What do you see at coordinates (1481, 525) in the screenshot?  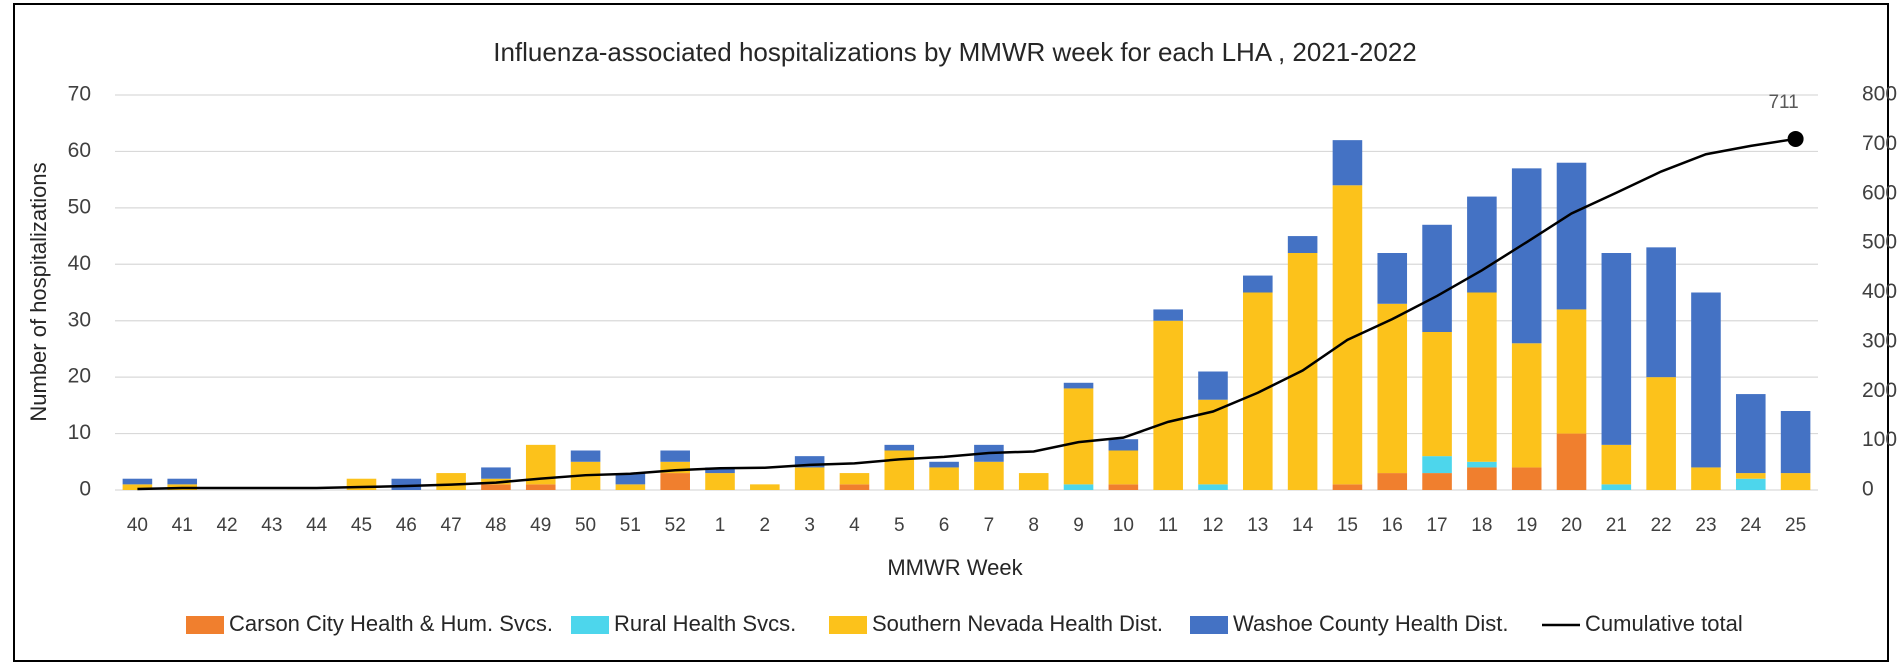 I see `x-tick-label: 18` at bounding box center [1481, 525].